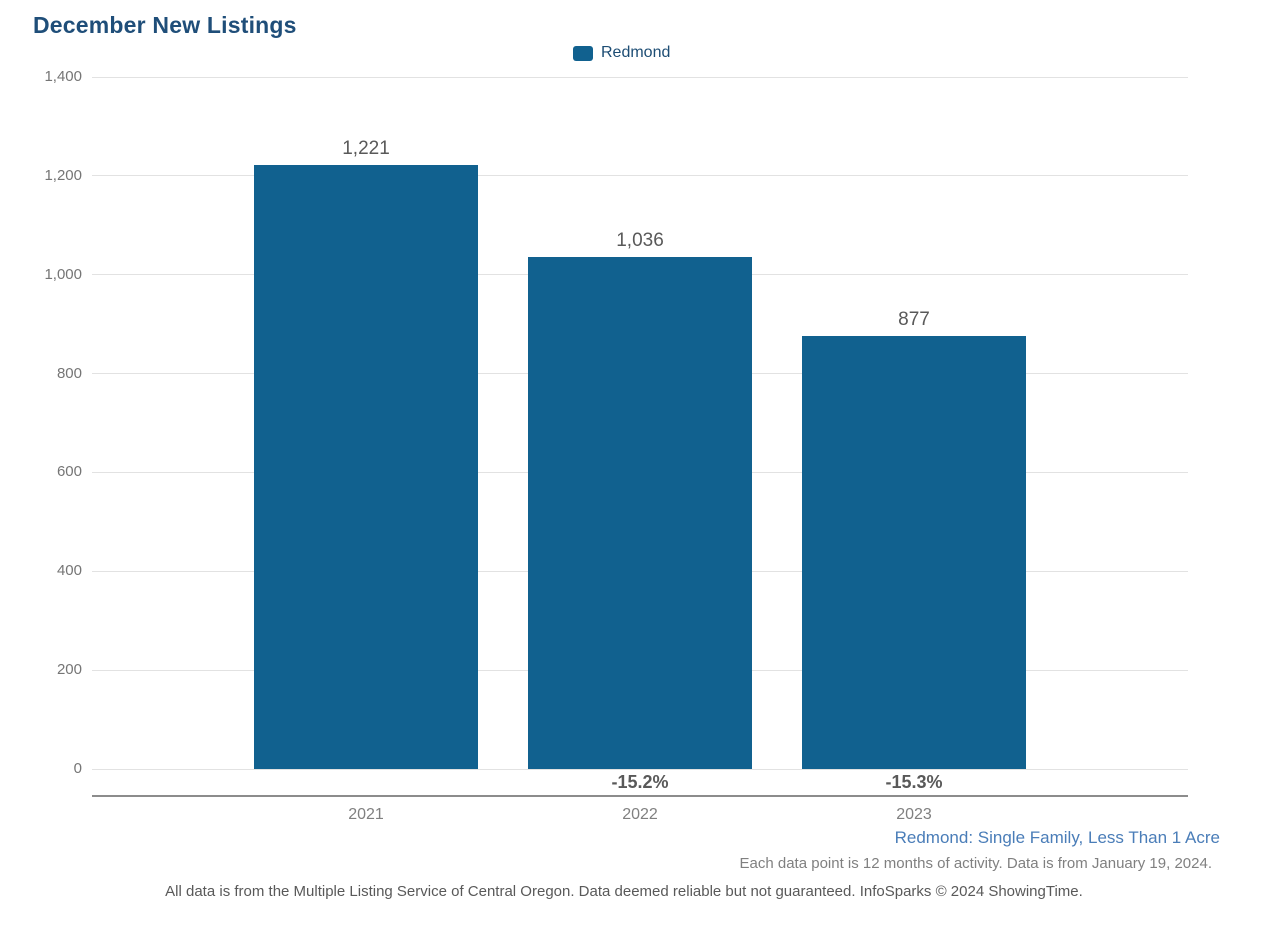 This screenshot has width=1270, height=940. I want to click on y-axis: 0 200 400 600 800 1,000 1,200 1,400, so click(41, 422).